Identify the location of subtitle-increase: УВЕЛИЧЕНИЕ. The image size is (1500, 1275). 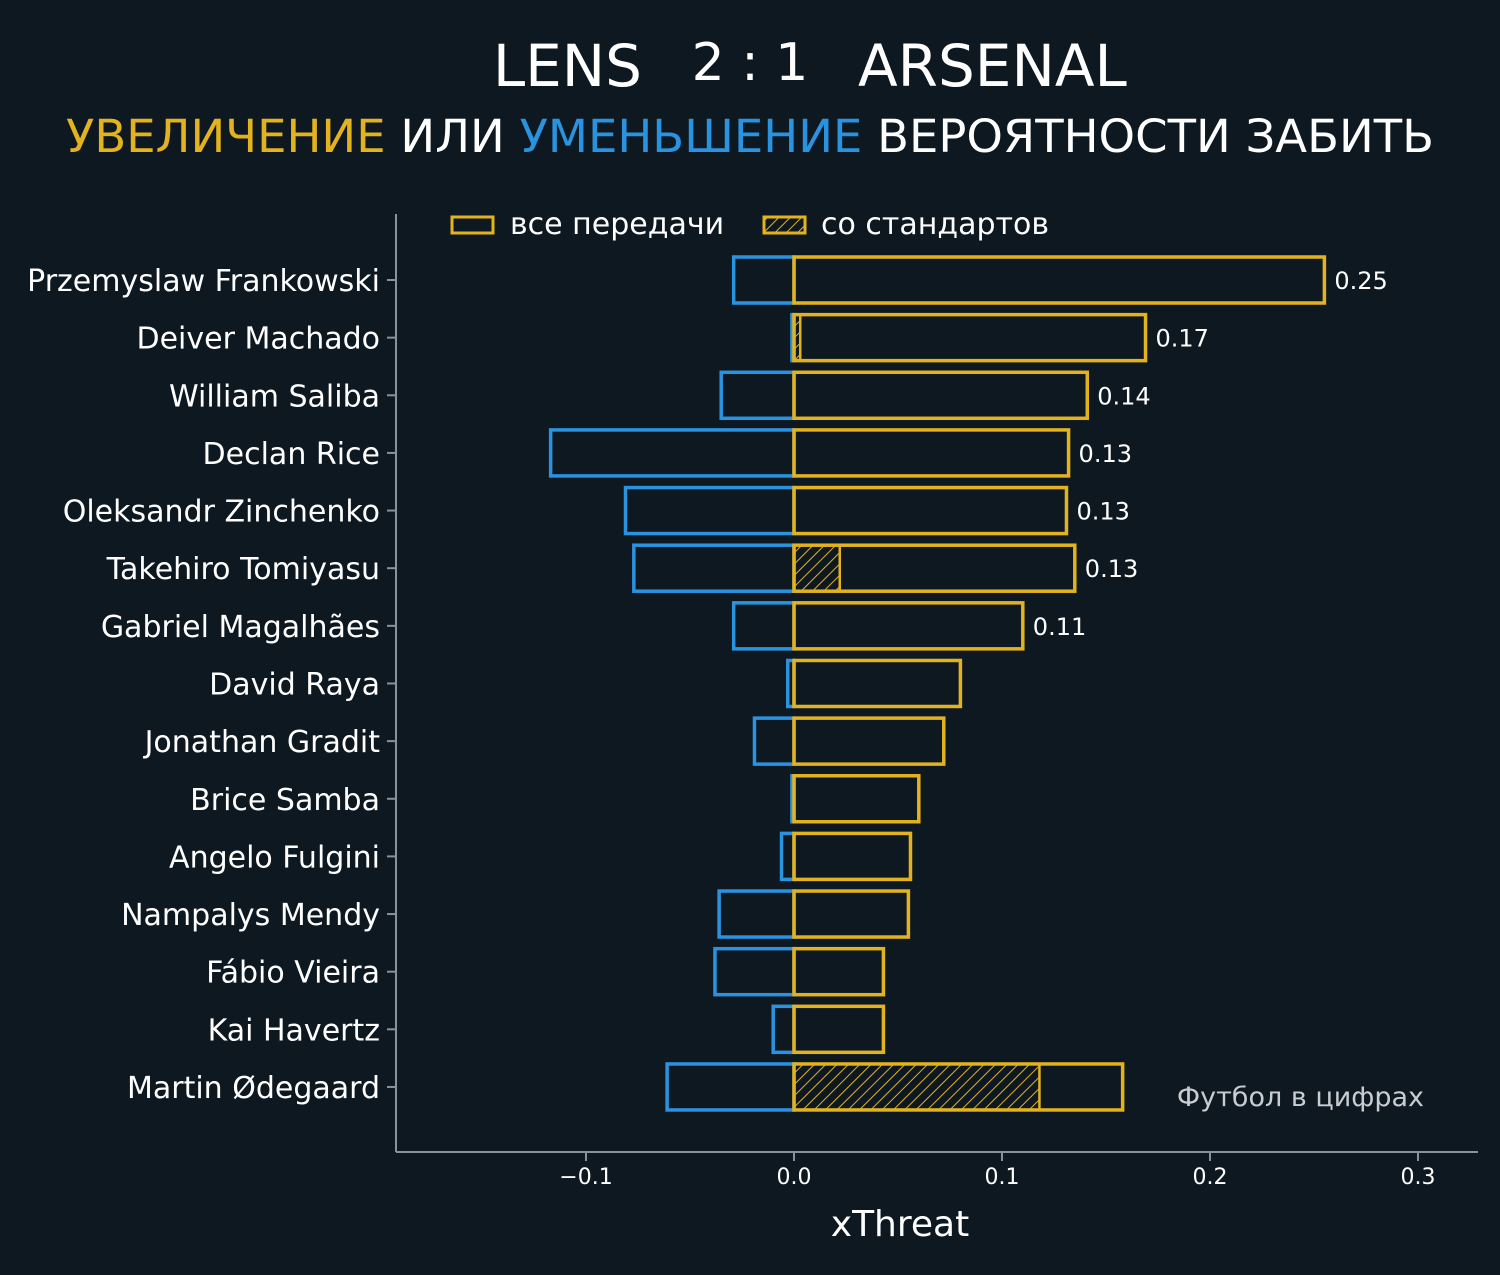
(226, 136).